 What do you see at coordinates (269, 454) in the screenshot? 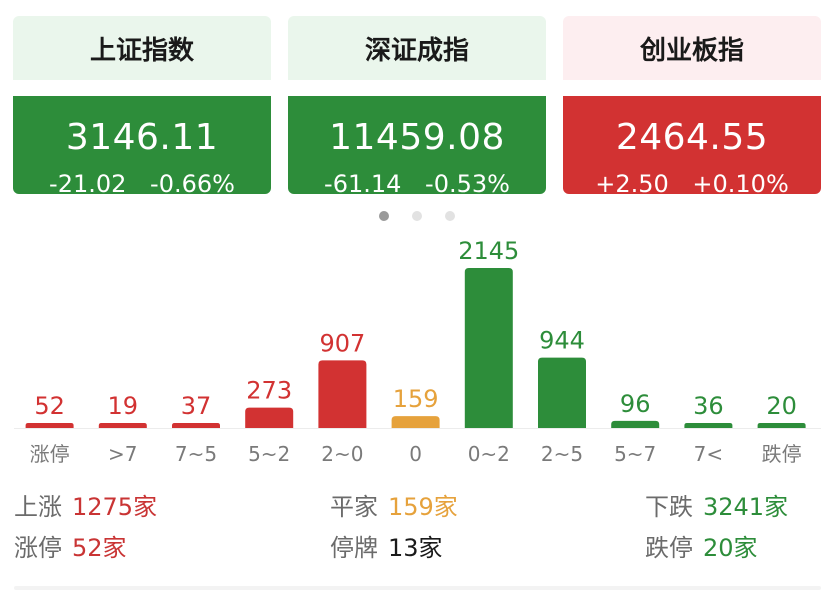
I see `category-label: 5~2` at bounding box center [269, 454].